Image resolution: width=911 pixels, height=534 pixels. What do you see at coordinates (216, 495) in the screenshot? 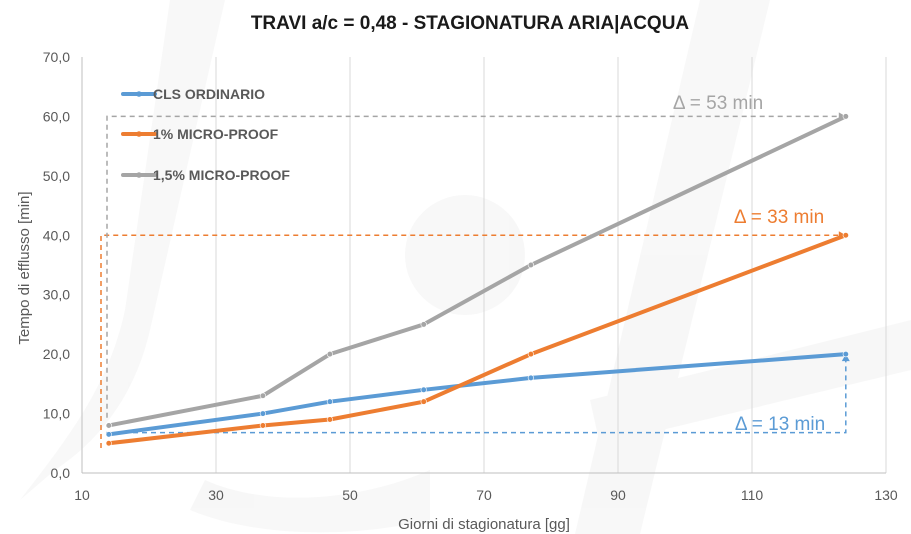
I see `x-tick-label: 30` at bounding box center [216, 495].